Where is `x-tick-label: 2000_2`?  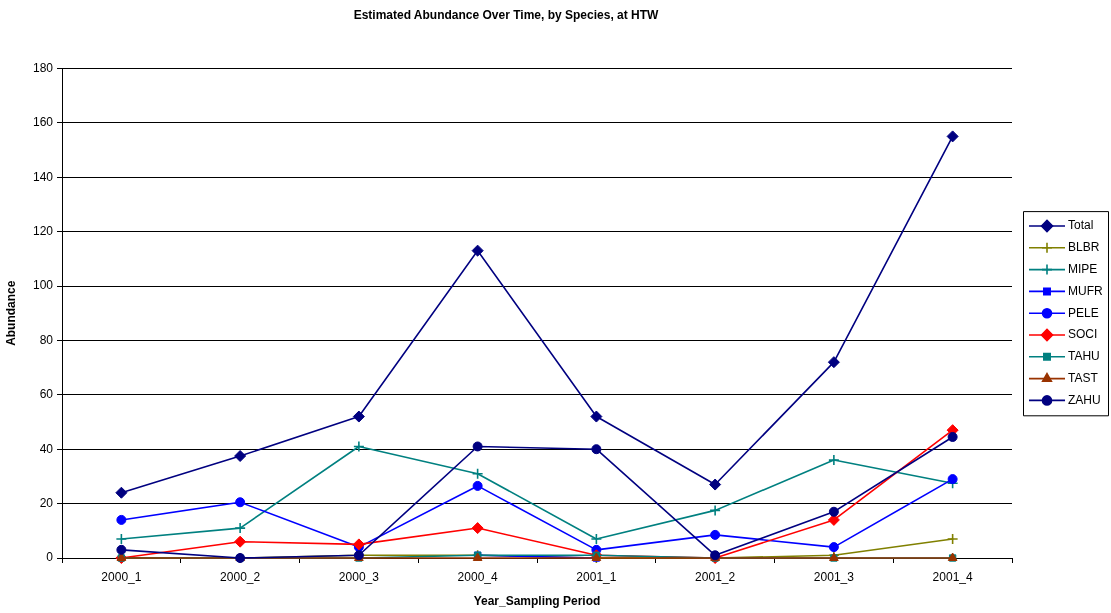
x-tick-label: 2000_2 is located at coordinates (240, 576).